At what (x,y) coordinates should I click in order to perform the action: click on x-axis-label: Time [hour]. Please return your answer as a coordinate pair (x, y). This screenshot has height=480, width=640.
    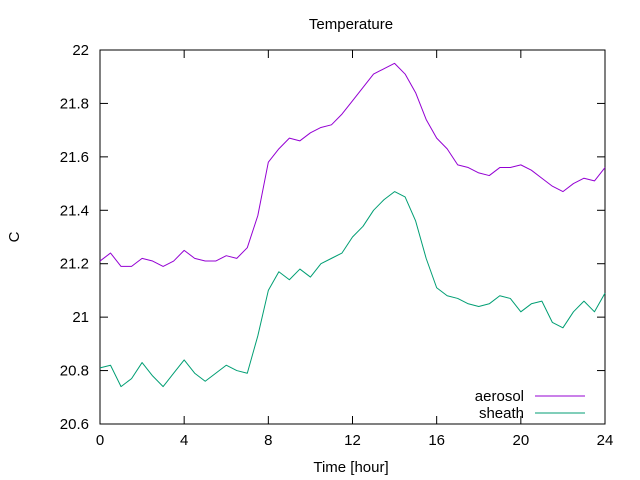
    Looking at the image, I should click on (350, 467).